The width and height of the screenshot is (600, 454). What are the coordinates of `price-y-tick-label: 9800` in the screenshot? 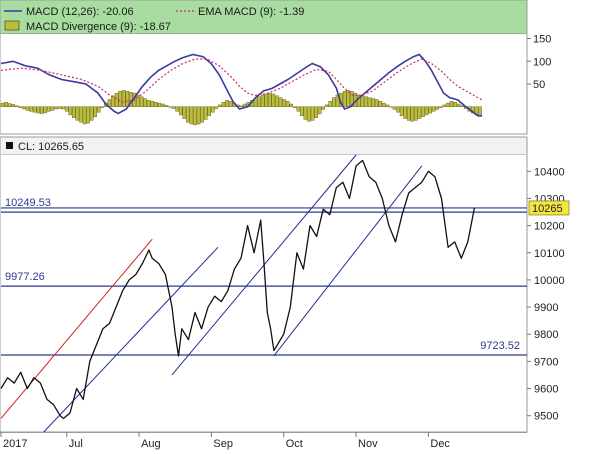 It's located at (546, 335).